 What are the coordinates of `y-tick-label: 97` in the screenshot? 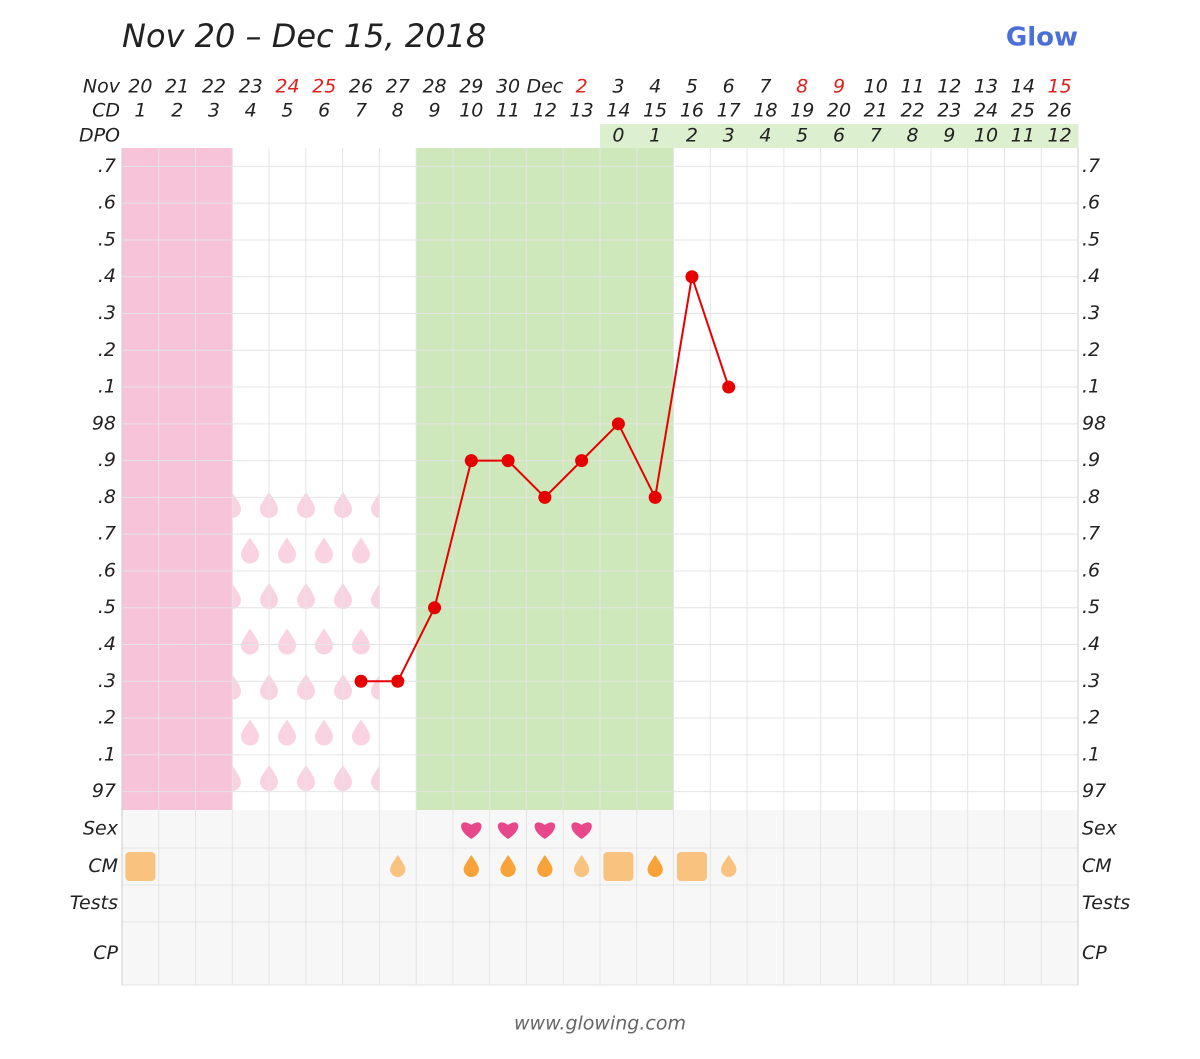 It's located at (104, 791).